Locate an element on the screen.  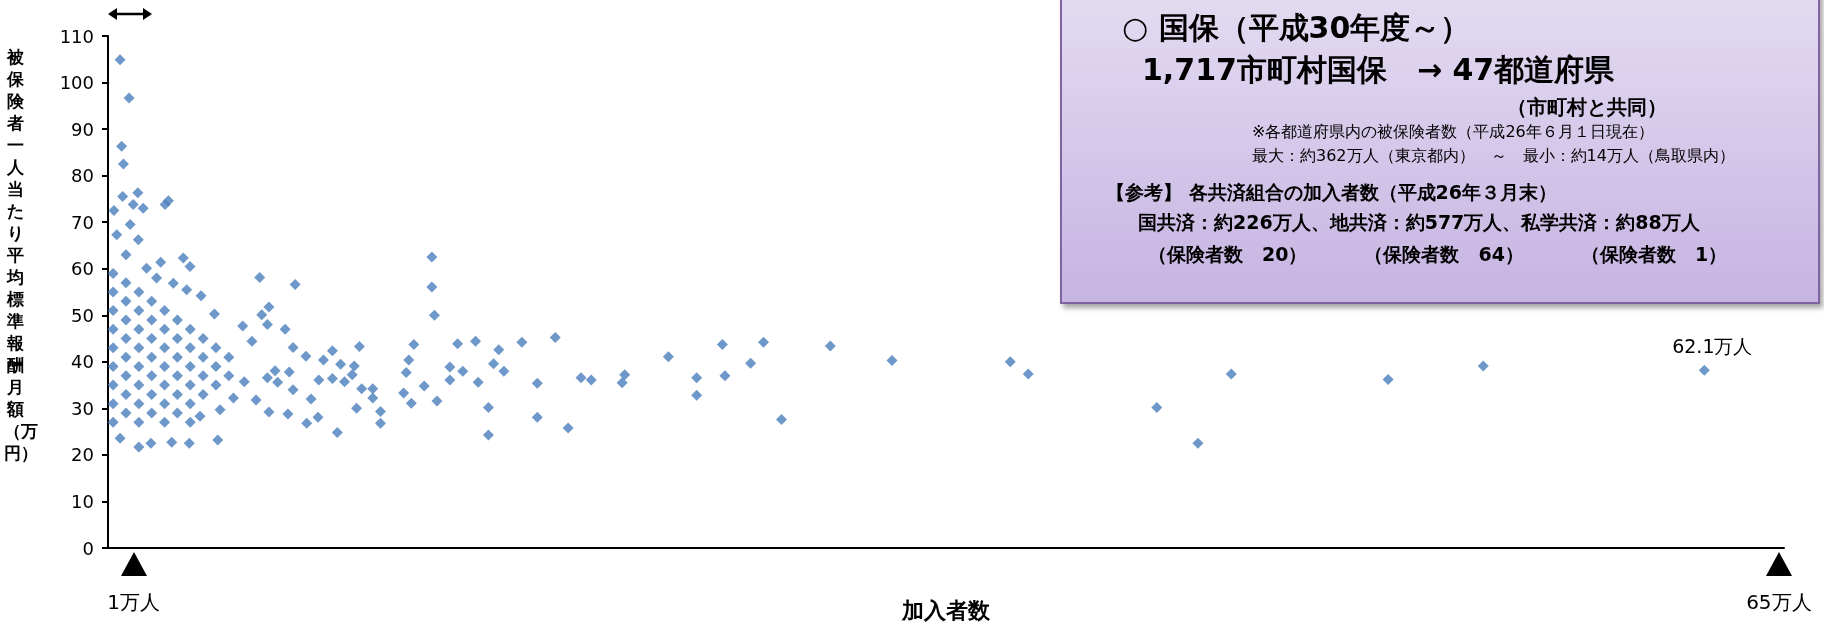
annotation: 【参考】 各共済組合の加入者数（平成26年３月末） is located at coordinates (1332, 192).